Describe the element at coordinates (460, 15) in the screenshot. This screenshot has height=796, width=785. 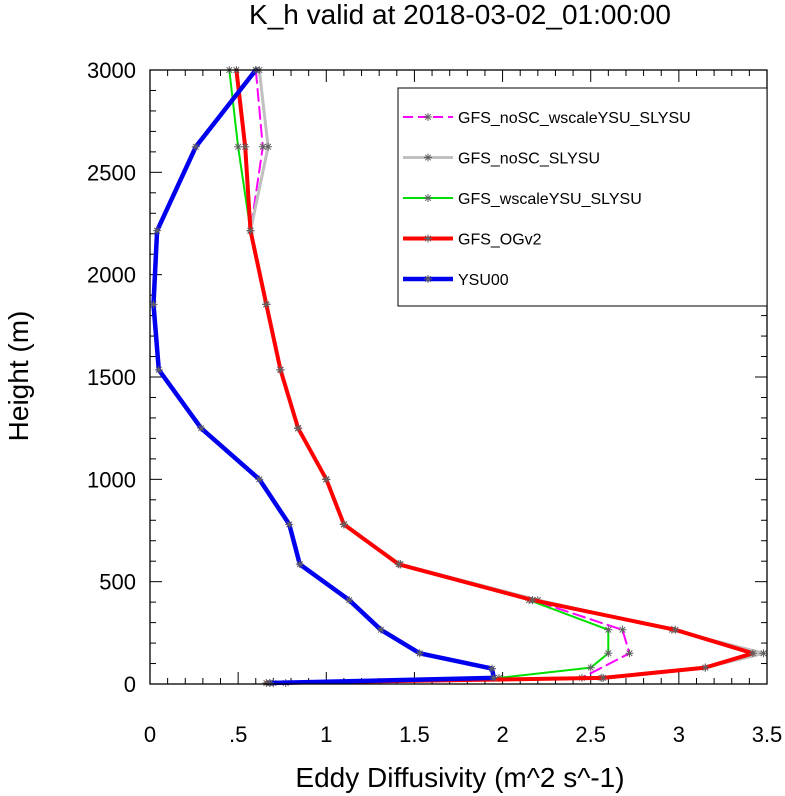
I see `chart-title: K_h valid at 2018-03-02_01:00:00` at that location.